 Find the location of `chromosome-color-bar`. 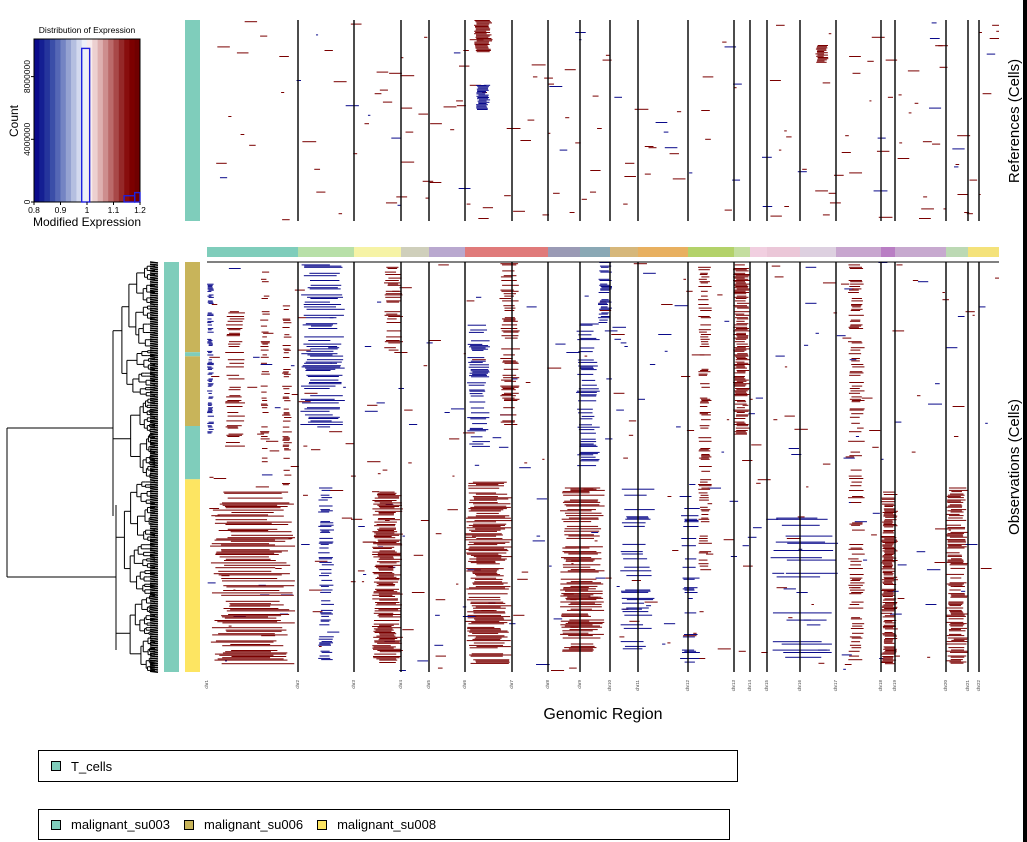

chromosome-color-bar is located at coordinates (711, 252).